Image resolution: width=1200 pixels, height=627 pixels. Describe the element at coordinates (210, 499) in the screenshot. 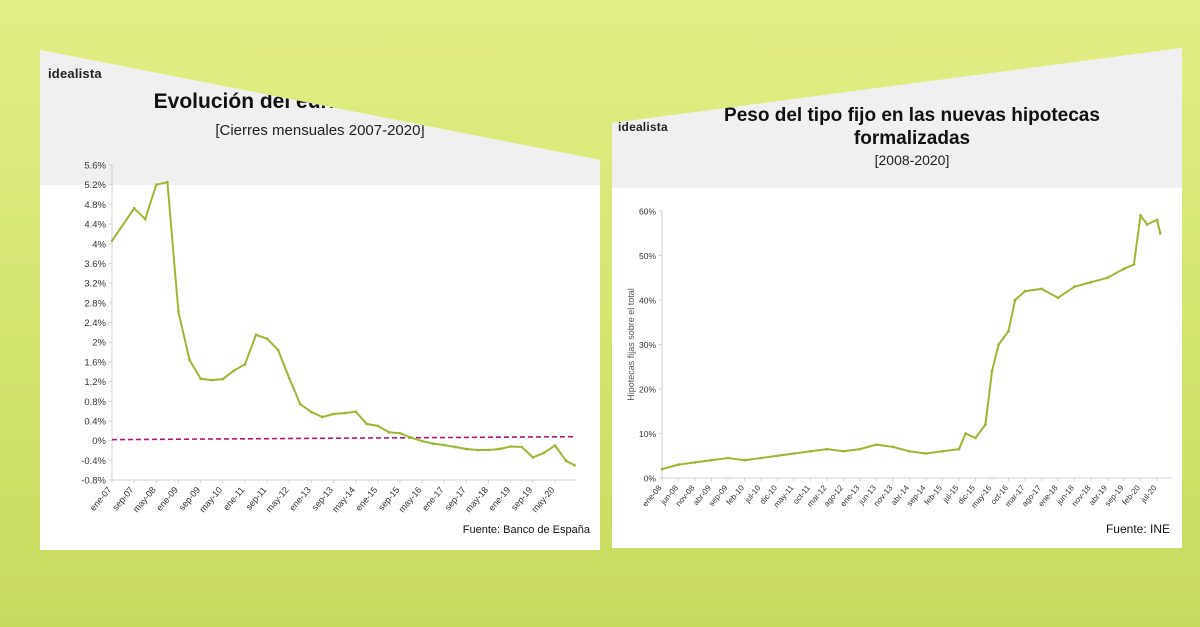

I see `x-tick-label: may-10` at that location.